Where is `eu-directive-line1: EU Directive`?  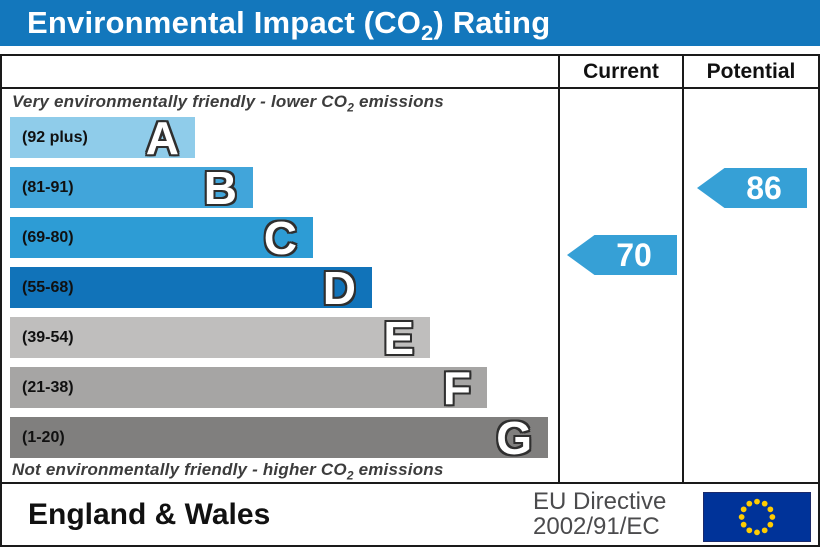 eu-directive-line1: EU Directive is located at coordinates (600, 501).